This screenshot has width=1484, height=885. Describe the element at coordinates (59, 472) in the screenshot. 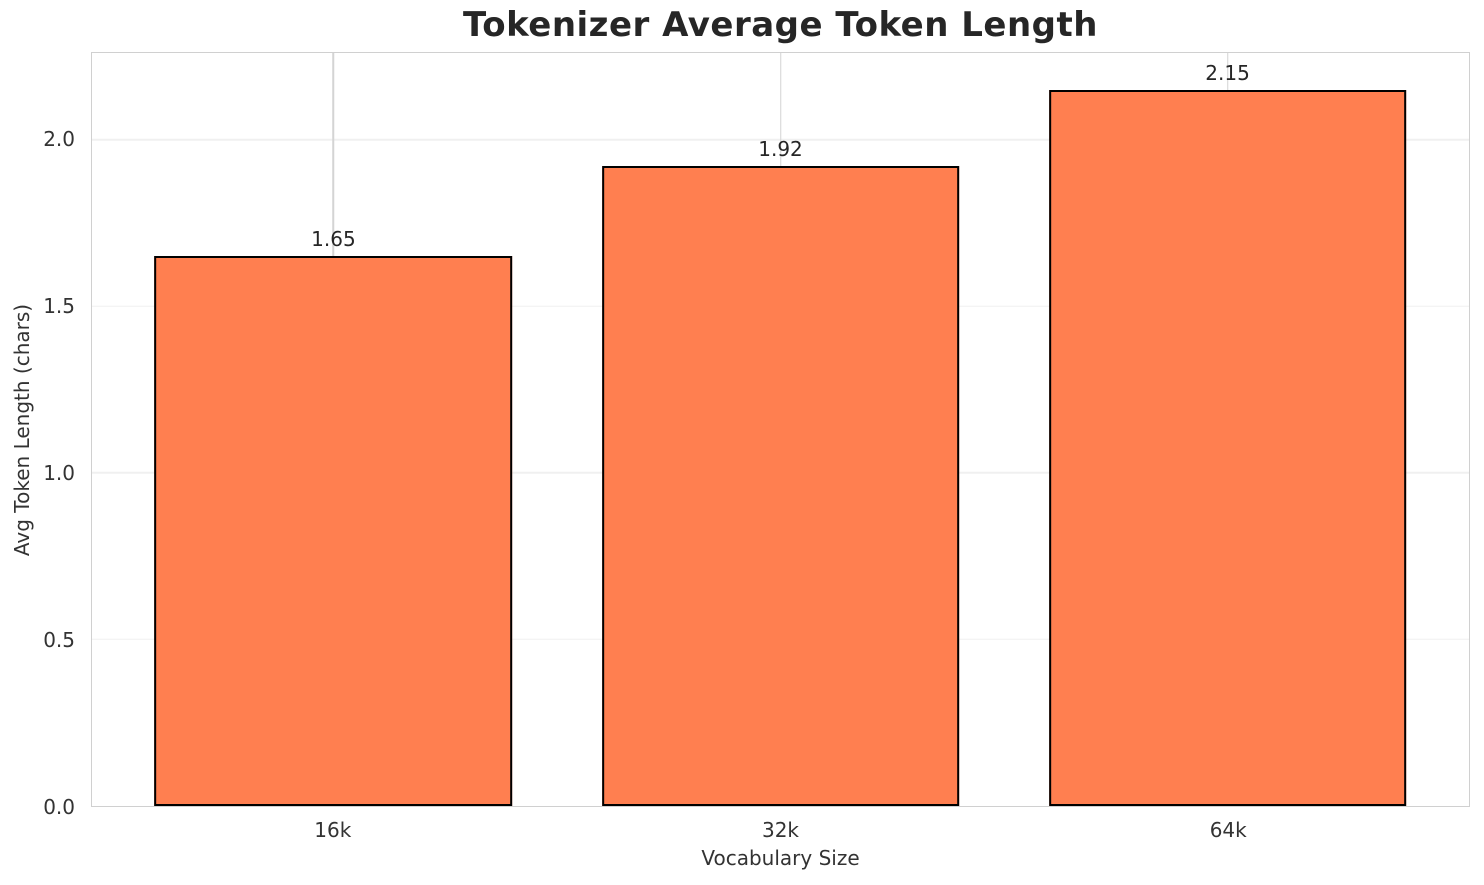

I see `y-tick-label: 1.0` at that location.